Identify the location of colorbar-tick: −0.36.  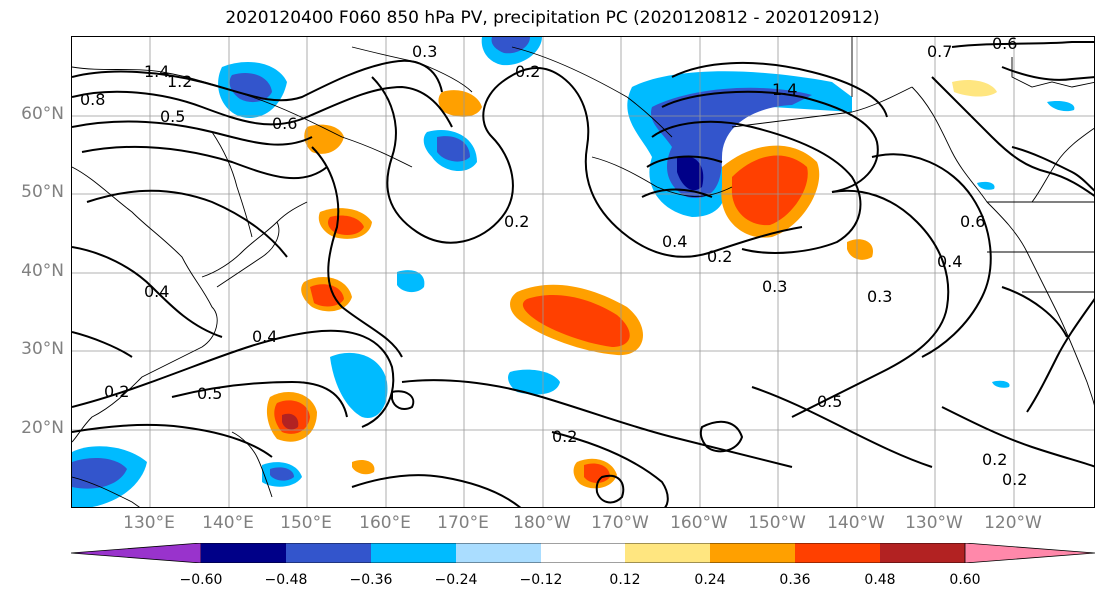
(371, 580).